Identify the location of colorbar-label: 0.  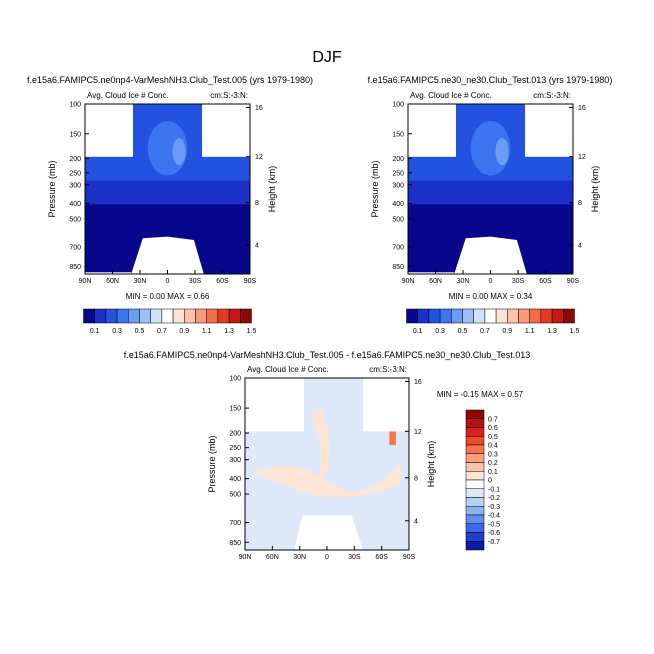
(490, 481).